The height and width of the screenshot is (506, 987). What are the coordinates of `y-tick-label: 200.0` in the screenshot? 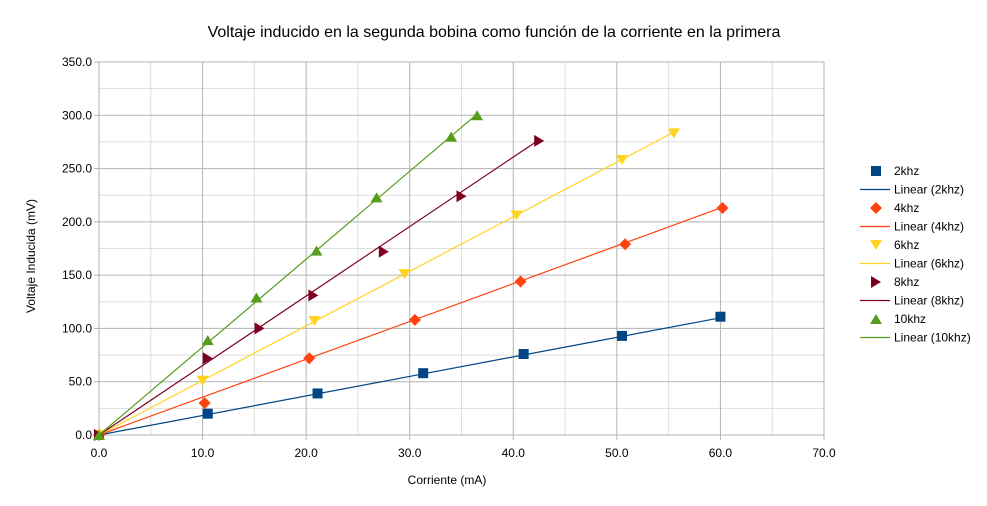 It's located at (77, 222).